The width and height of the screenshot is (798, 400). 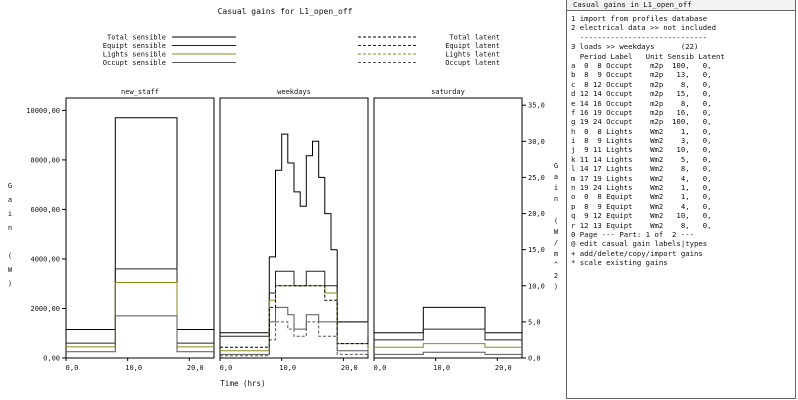 What do you see at coordinates (45, 309) in the screenshot?
I see `left-tick-label: 2000,00` at bounding box center [45, 309].